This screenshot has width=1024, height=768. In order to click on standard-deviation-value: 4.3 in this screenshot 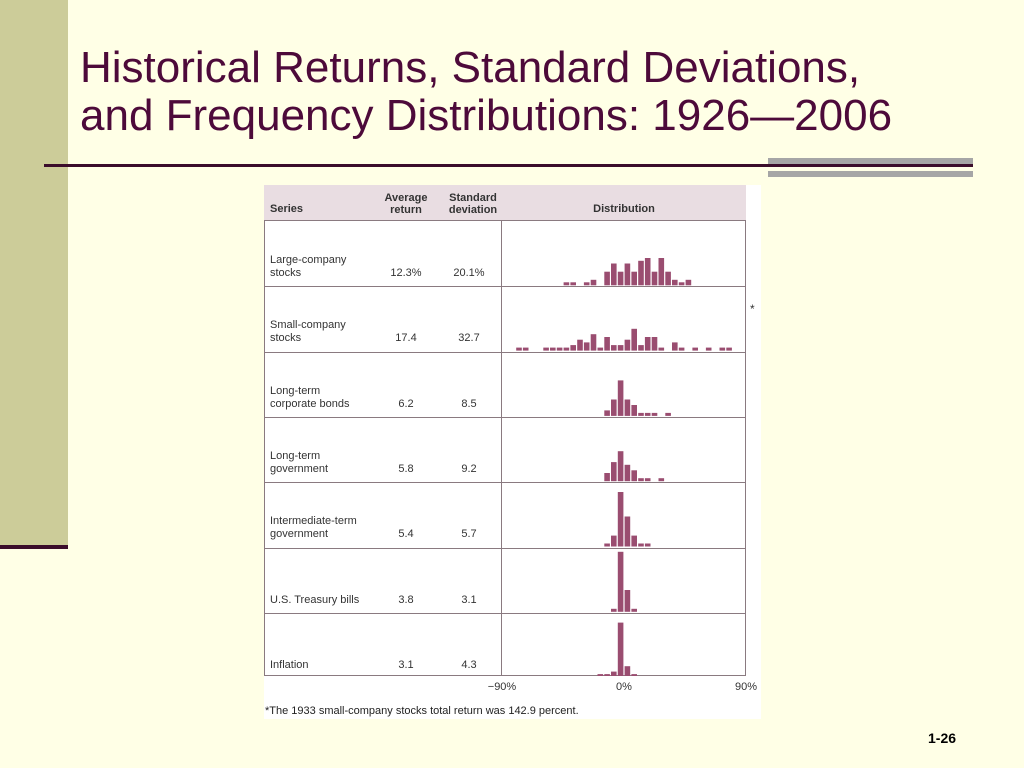, I will do `click(469, 665)`.